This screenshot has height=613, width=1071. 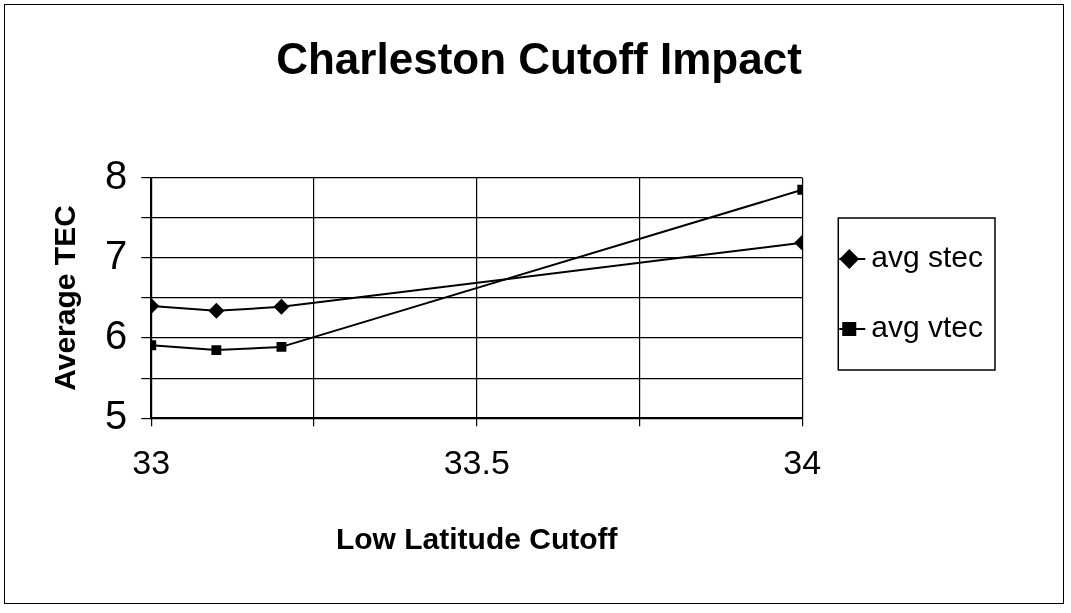 I want to click on x-tick-label: 33, so click(x=151, y=461).